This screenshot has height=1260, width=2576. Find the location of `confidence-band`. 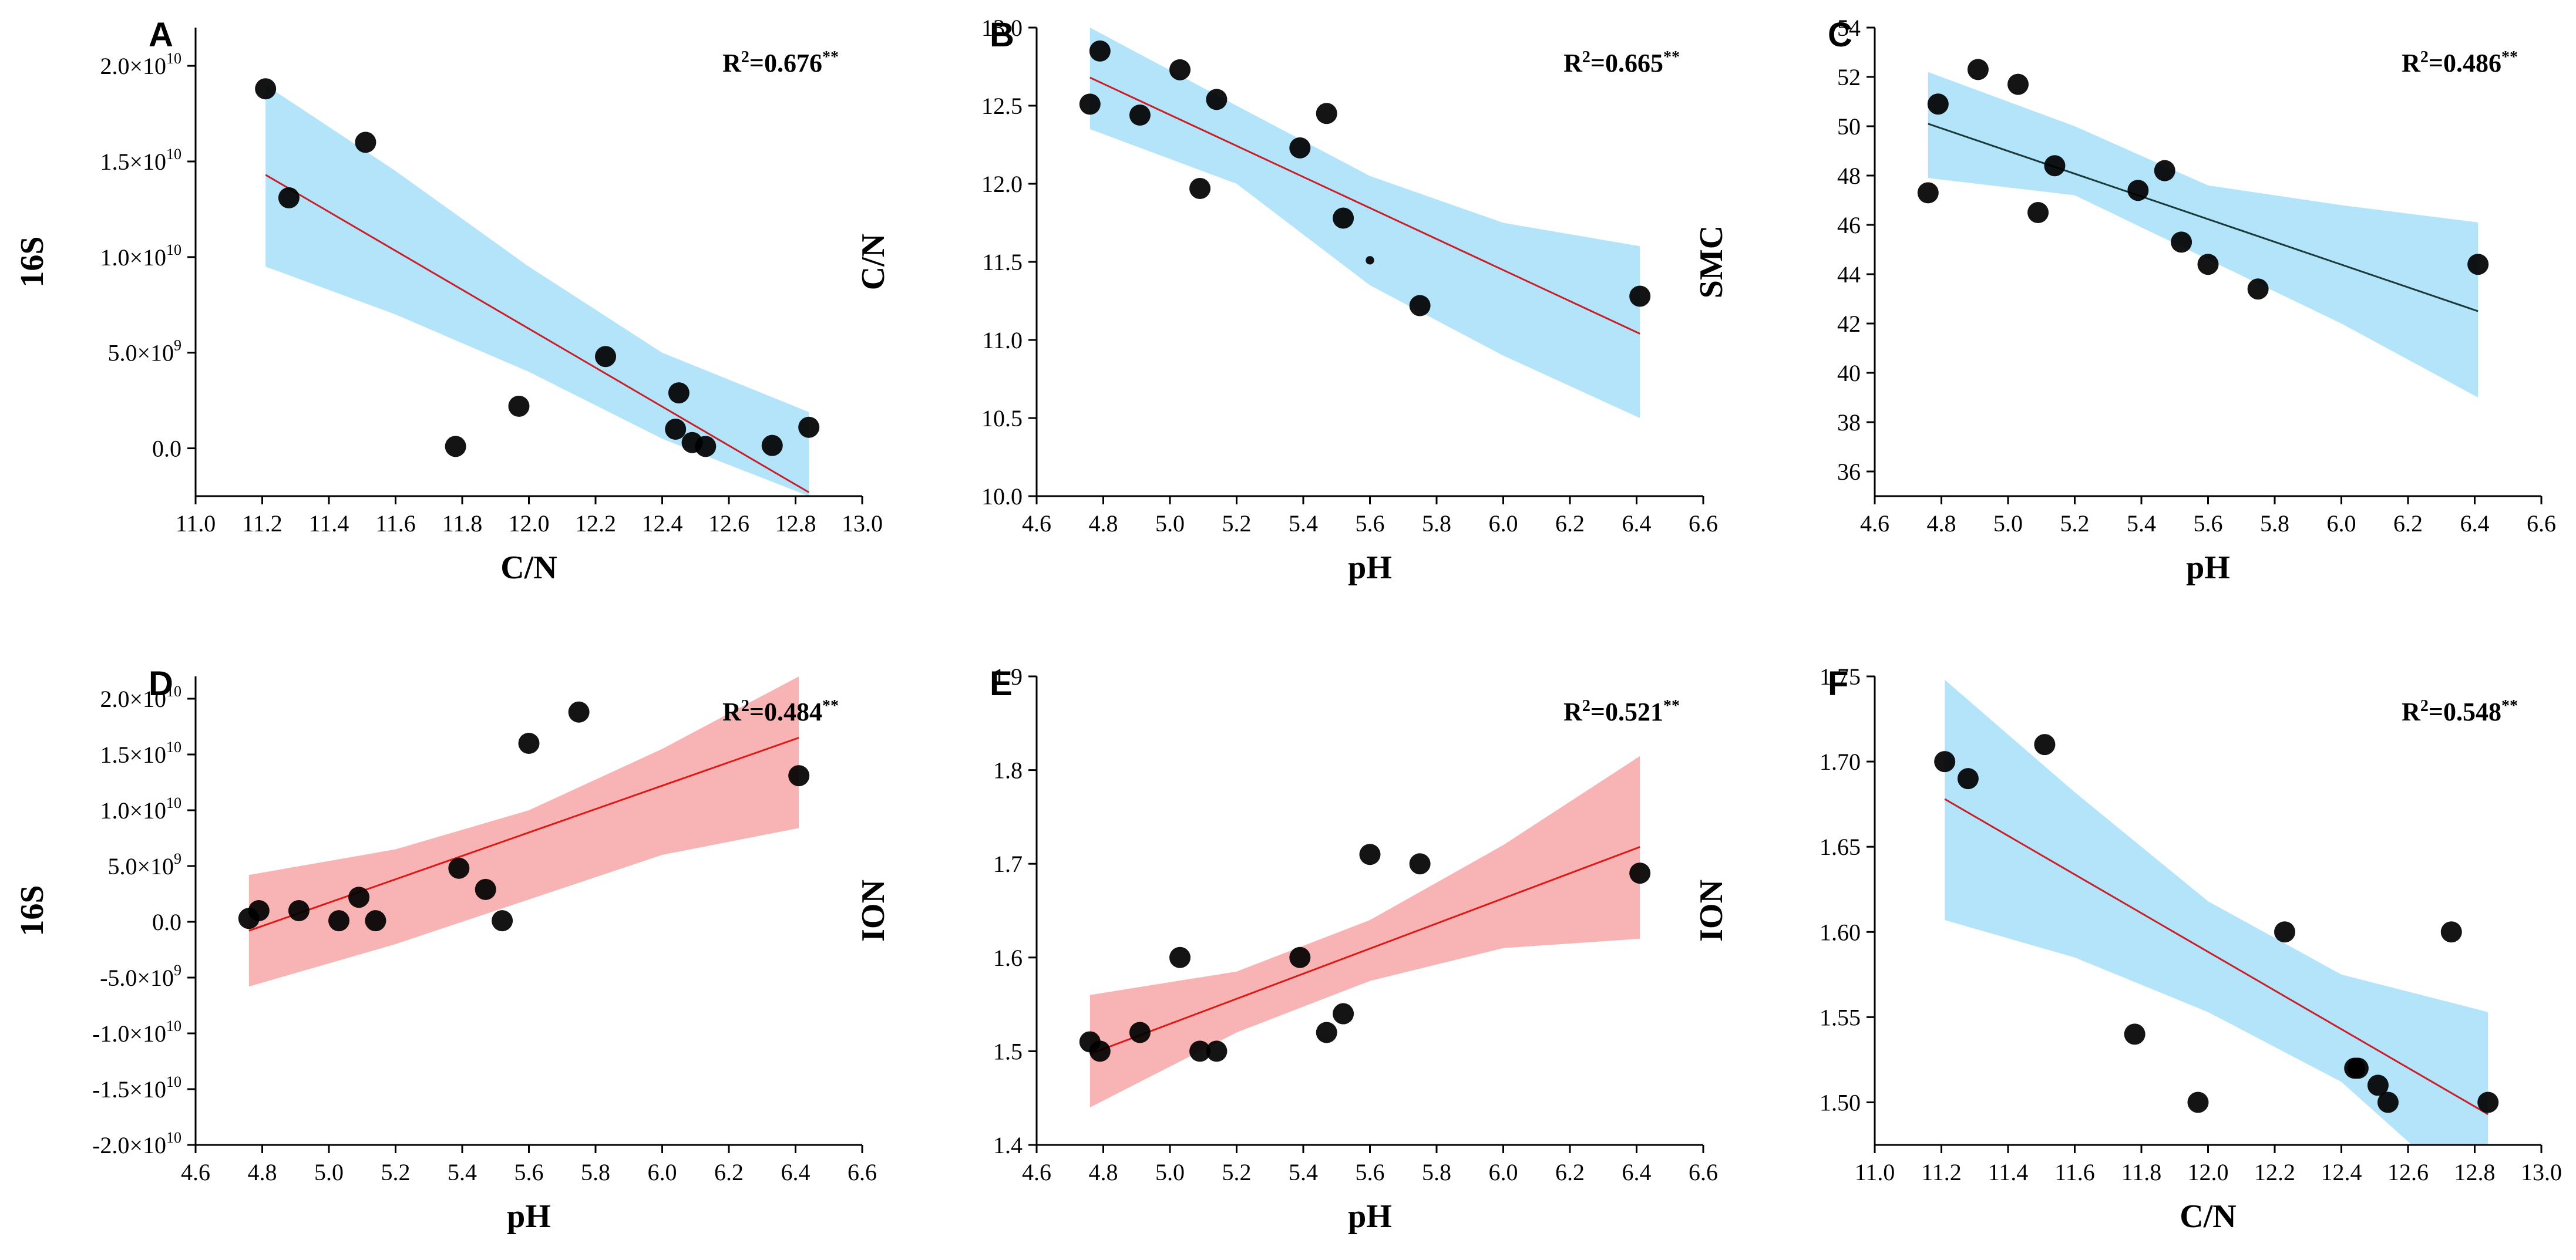

confidence-band is located at coordinates (1365, 932).